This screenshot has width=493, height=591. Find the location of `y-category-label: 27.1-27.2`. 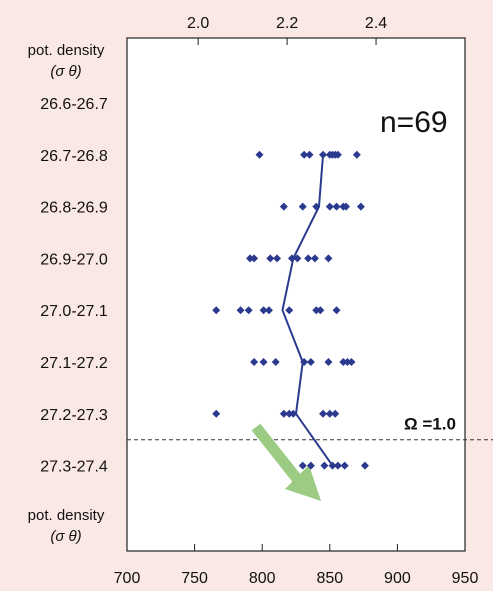

y-category-label: 27.1-27.2 is located at coordinates (74, 363).